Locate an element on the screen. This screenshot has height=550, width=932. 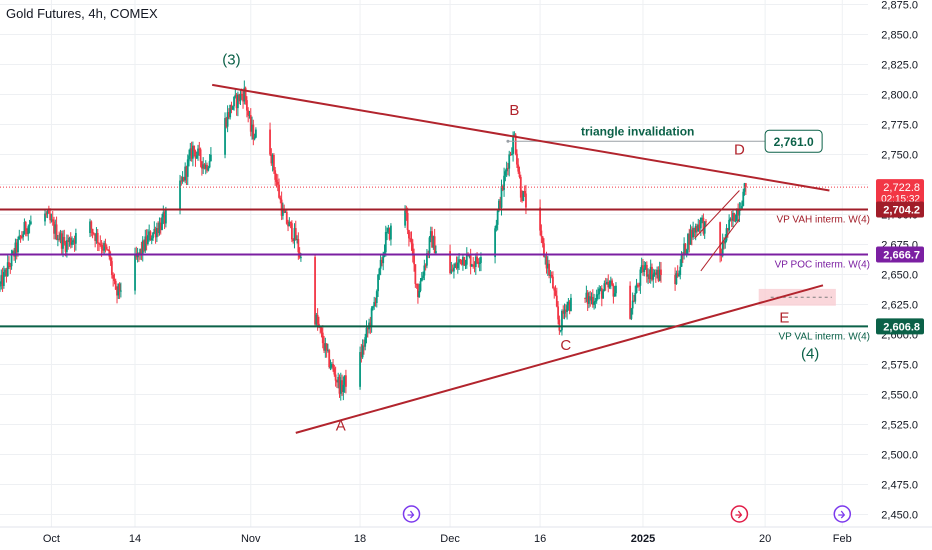
price-tick-label: 2,500.0 is located at coordinates (899, 456).